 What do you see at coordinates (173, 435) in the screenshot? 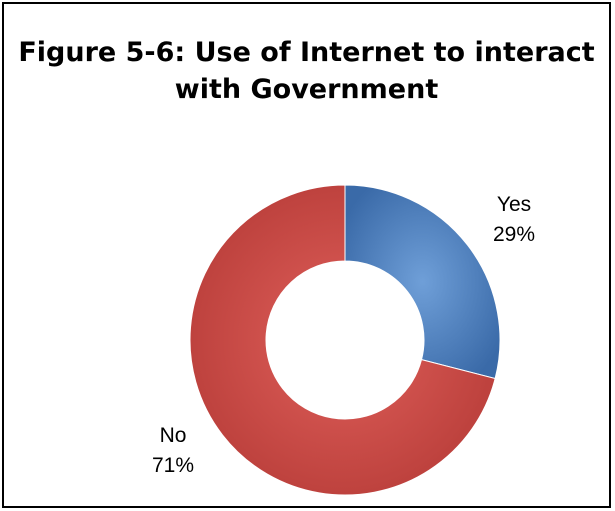
I see `slice-label-name-no: No` at bounding box center [173, 435].